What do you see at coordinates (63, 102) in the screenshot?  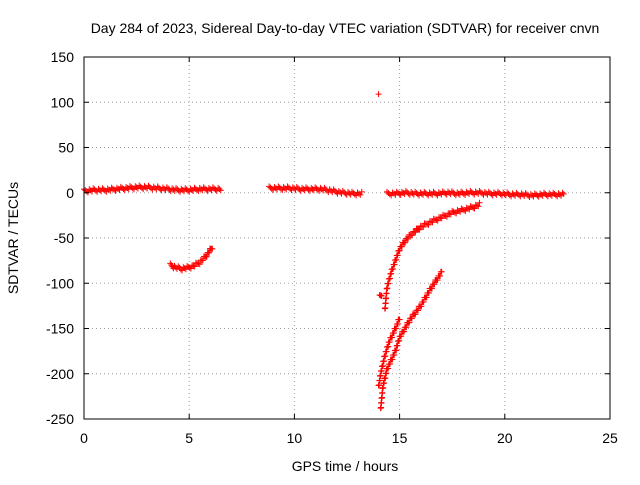 I see `y-tick-label: 100` at bounding box center [63, 102].